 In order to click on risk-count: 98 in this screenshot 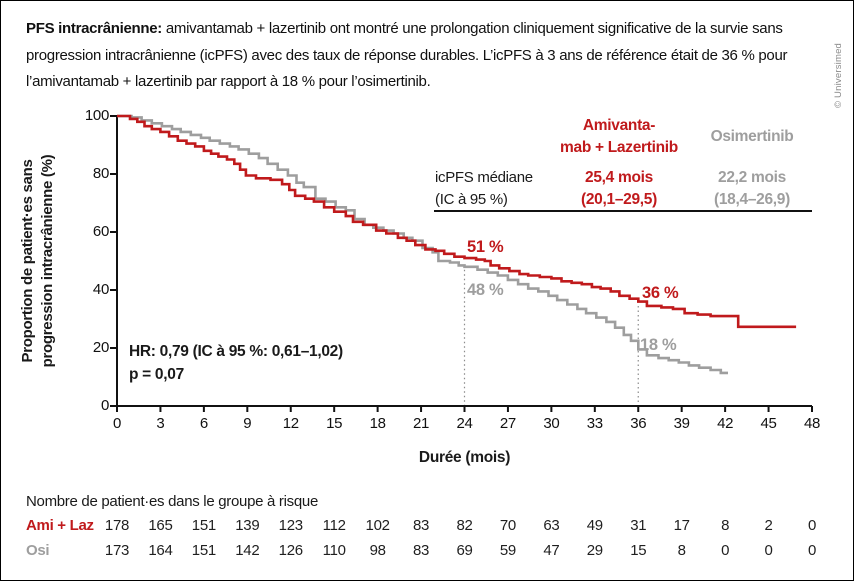, I will do `click(377, 550)`.